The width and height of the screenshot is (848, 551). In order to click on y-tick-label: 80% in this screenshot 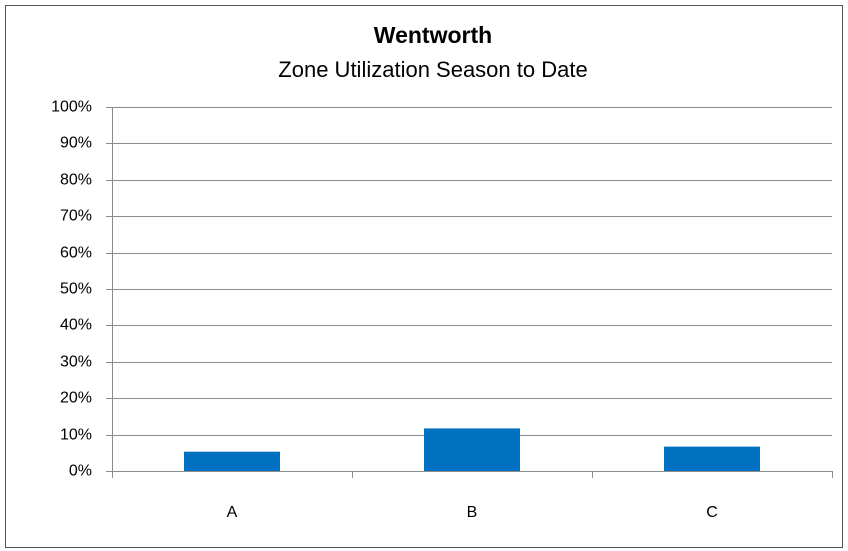, I will do `click(76, 180)`.